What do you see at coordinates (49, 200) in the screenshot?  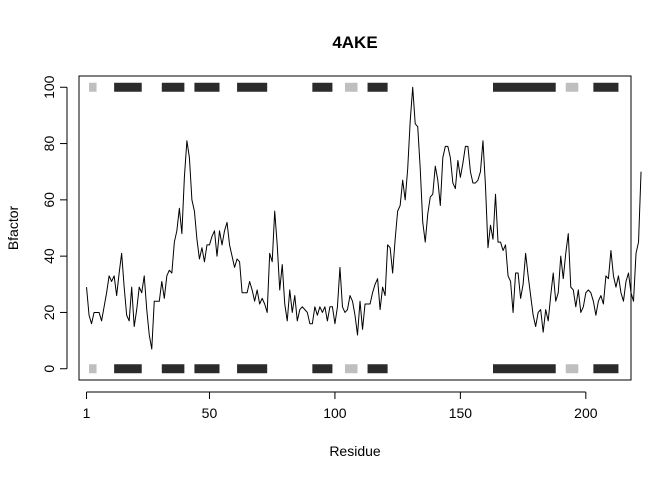 I see `y-tick-label: 60` at bounding box center [49, 200].